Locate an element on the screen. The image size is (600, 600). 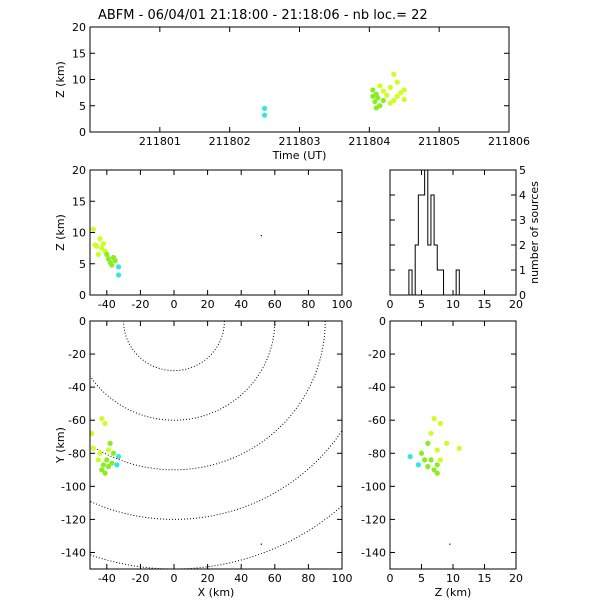
x-tick-label: 211805 is located at coordinates (439, 141).